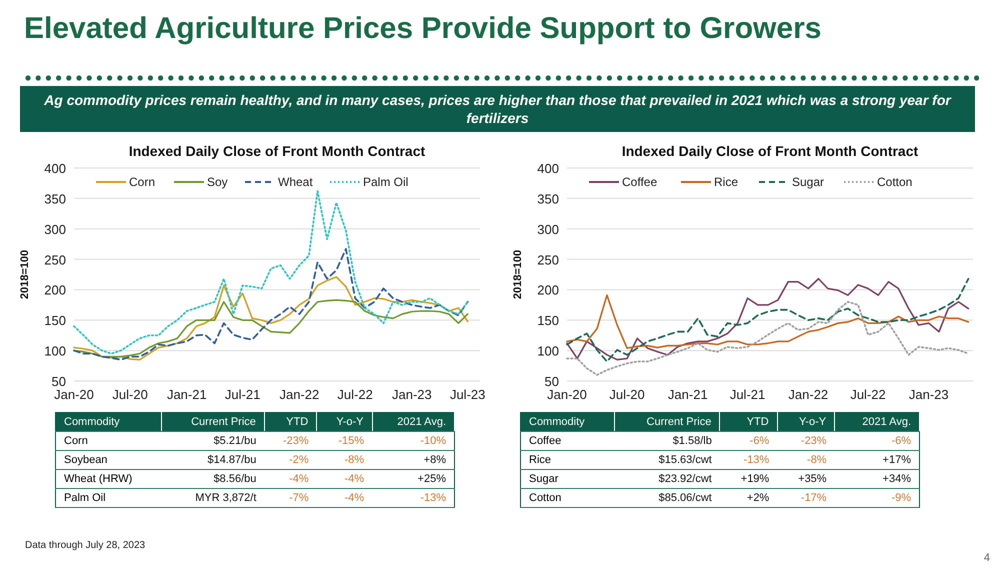  Describe the element at coordinates (225, 498) in the screenshot. I see `text: MYR 3,872/t` at that location.